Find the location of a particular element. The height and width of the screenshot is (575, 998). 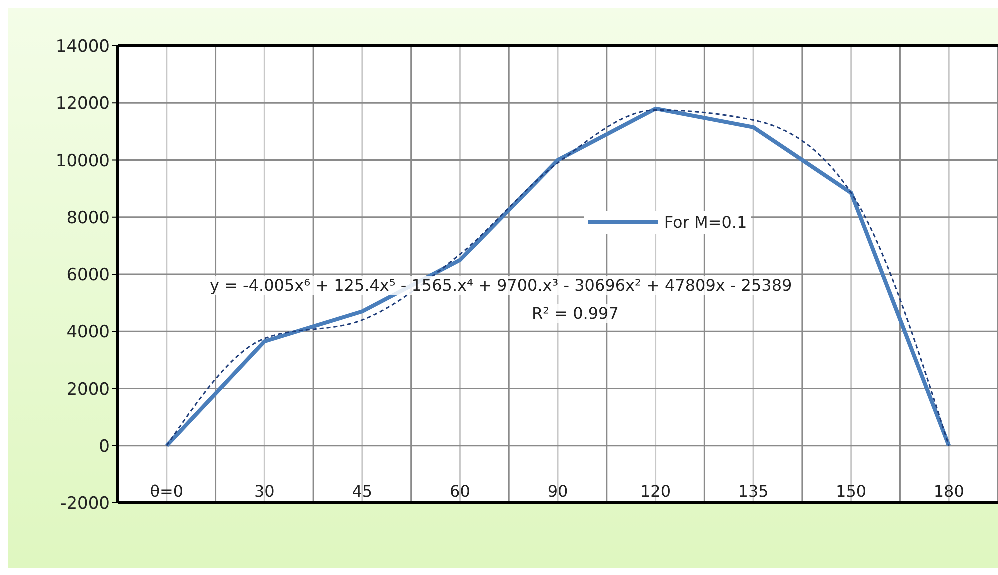

y-tick-label: 12000 is located at coordinates (83, 104).